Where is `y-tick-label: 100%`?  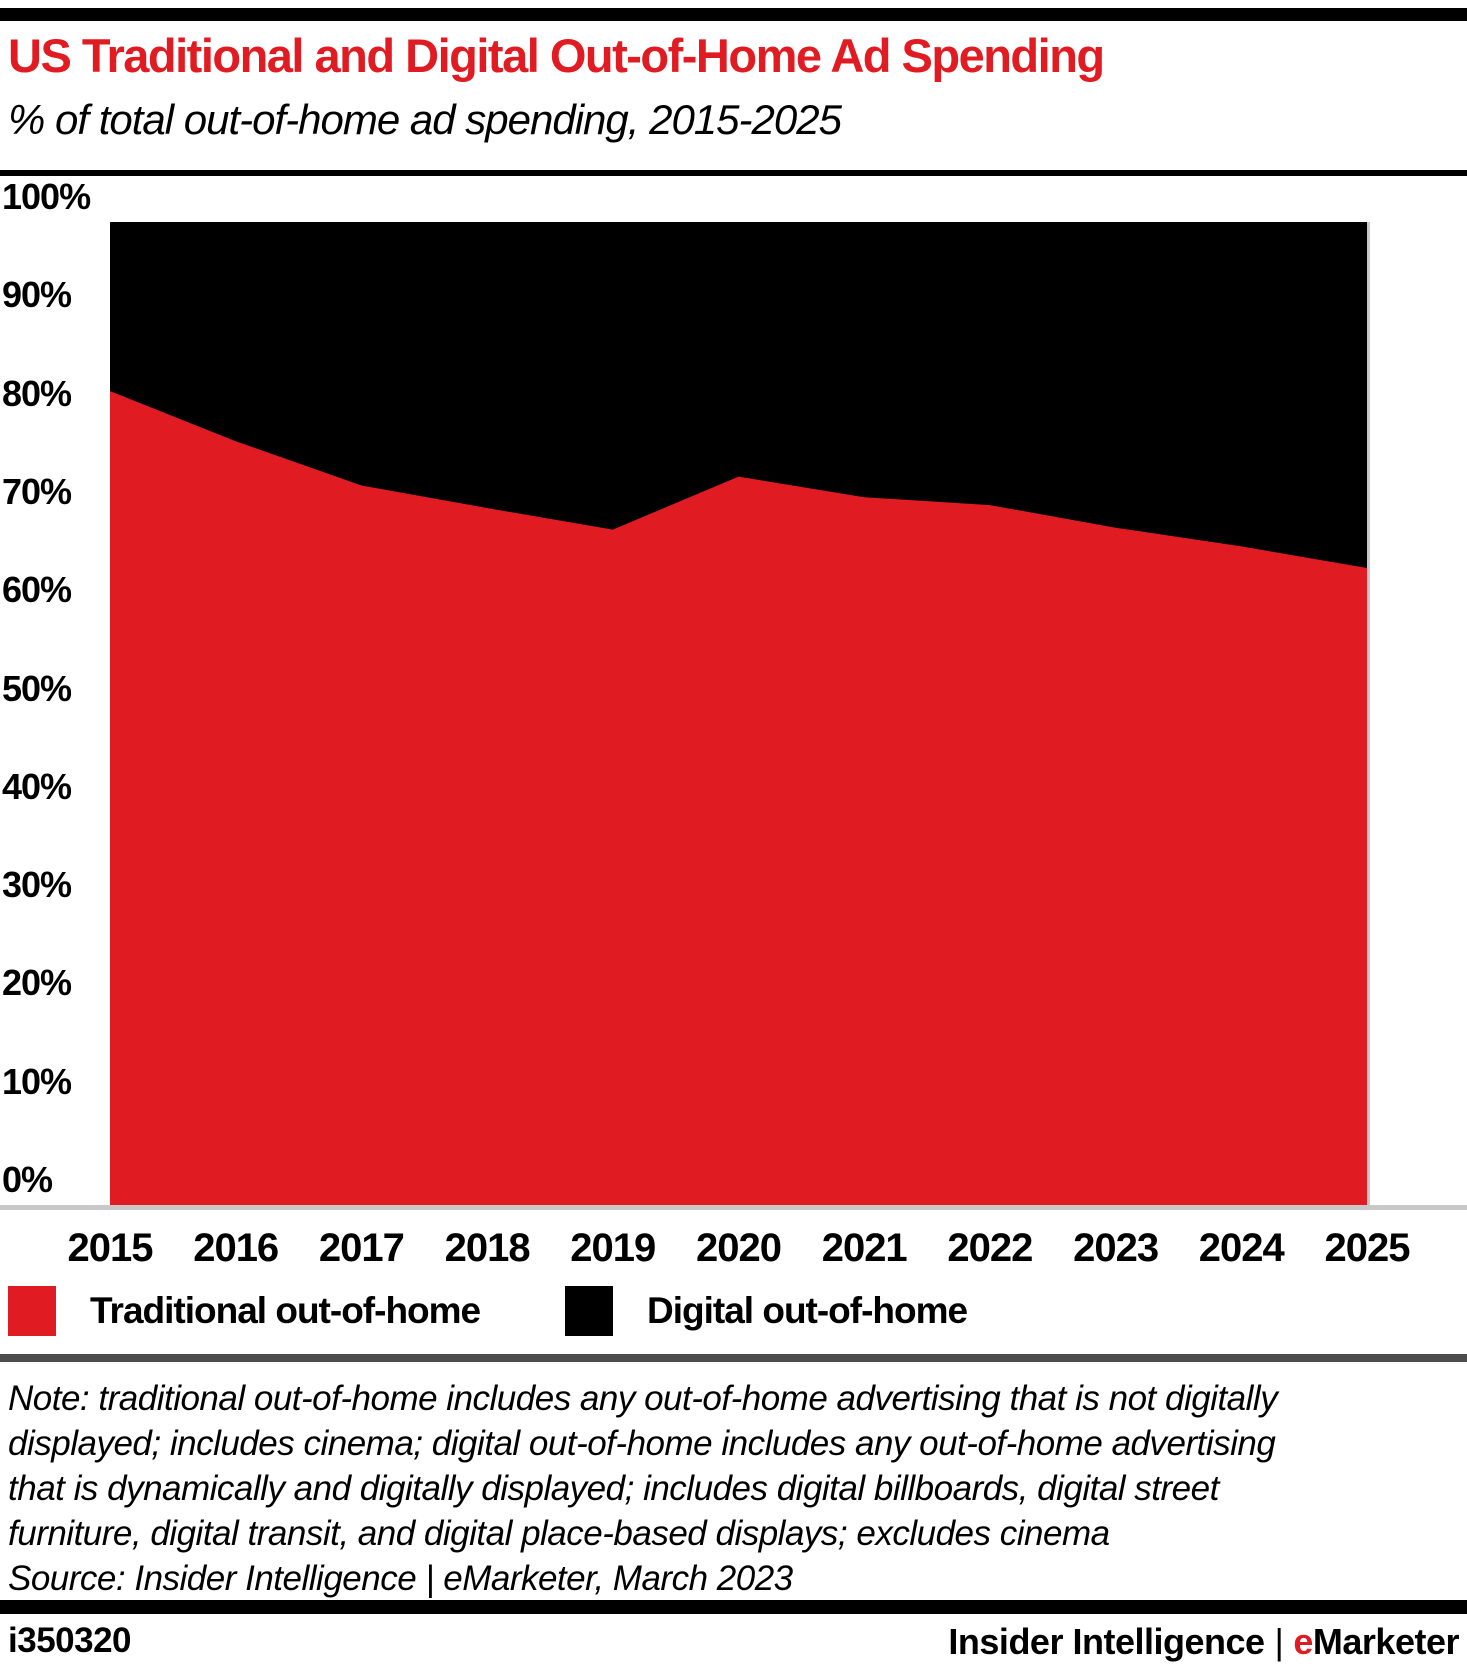 y-tick-label: 100% is located at coordinates (46, 196).